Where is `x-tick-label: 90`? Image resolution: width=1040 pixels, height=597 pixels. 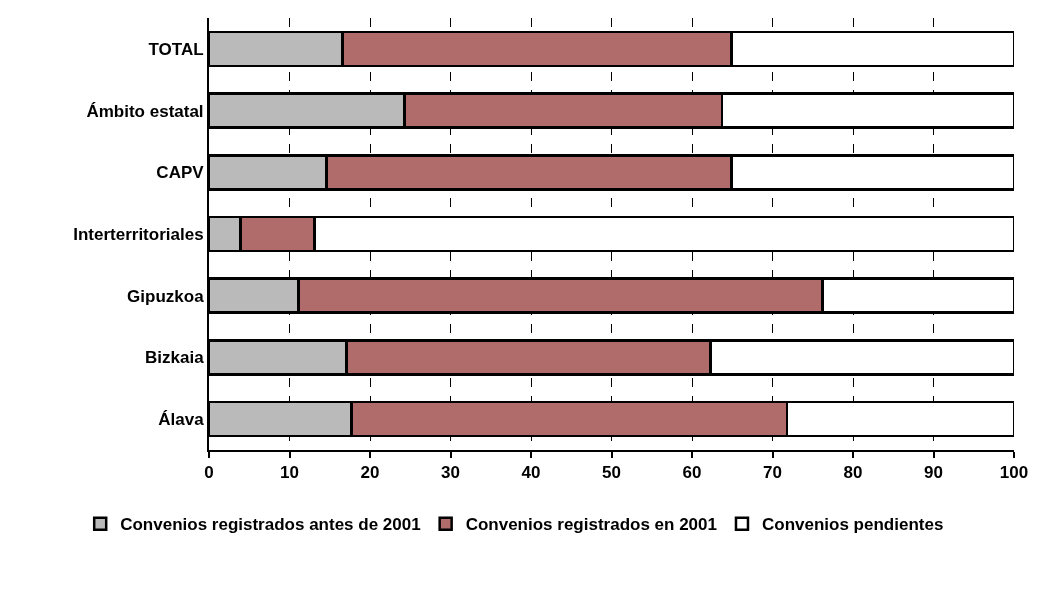
x-tick-label: 90 is located at coordinates (933, 473).